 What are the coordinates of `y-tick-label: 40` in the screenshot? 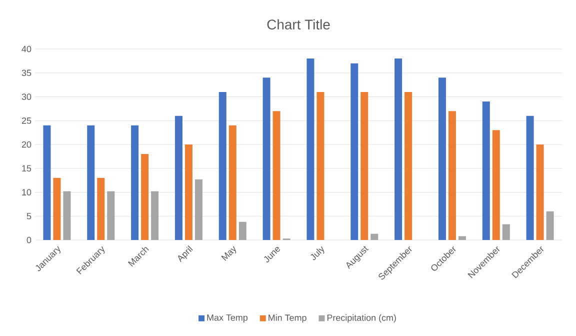 It's located at (27, 49).